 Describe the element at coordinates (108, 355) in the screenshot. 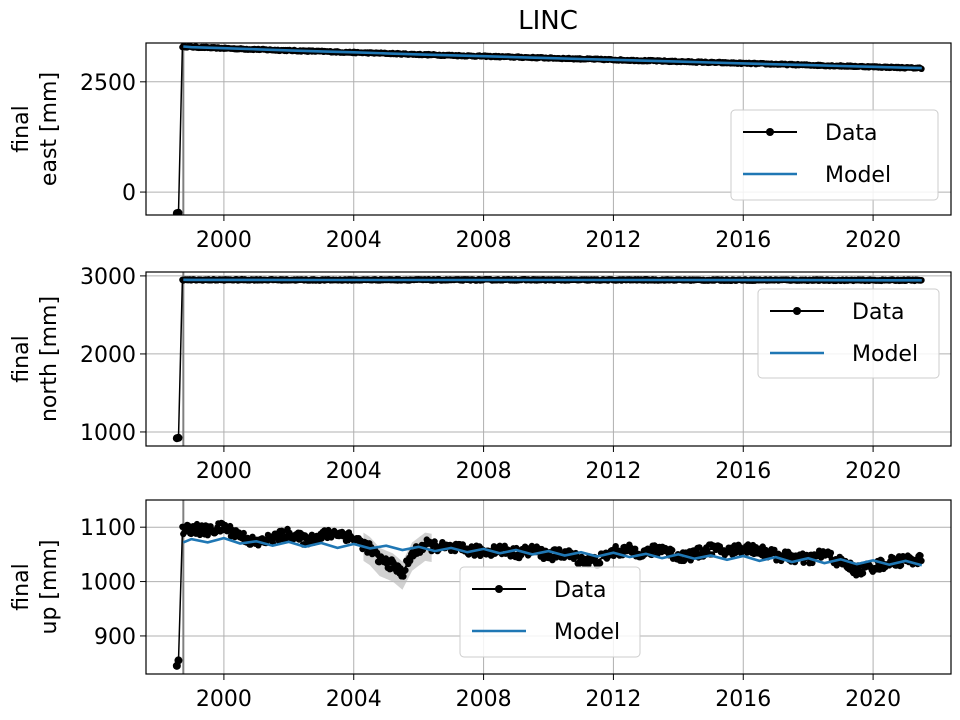

I see `y-tick-label: 2000` at that location.